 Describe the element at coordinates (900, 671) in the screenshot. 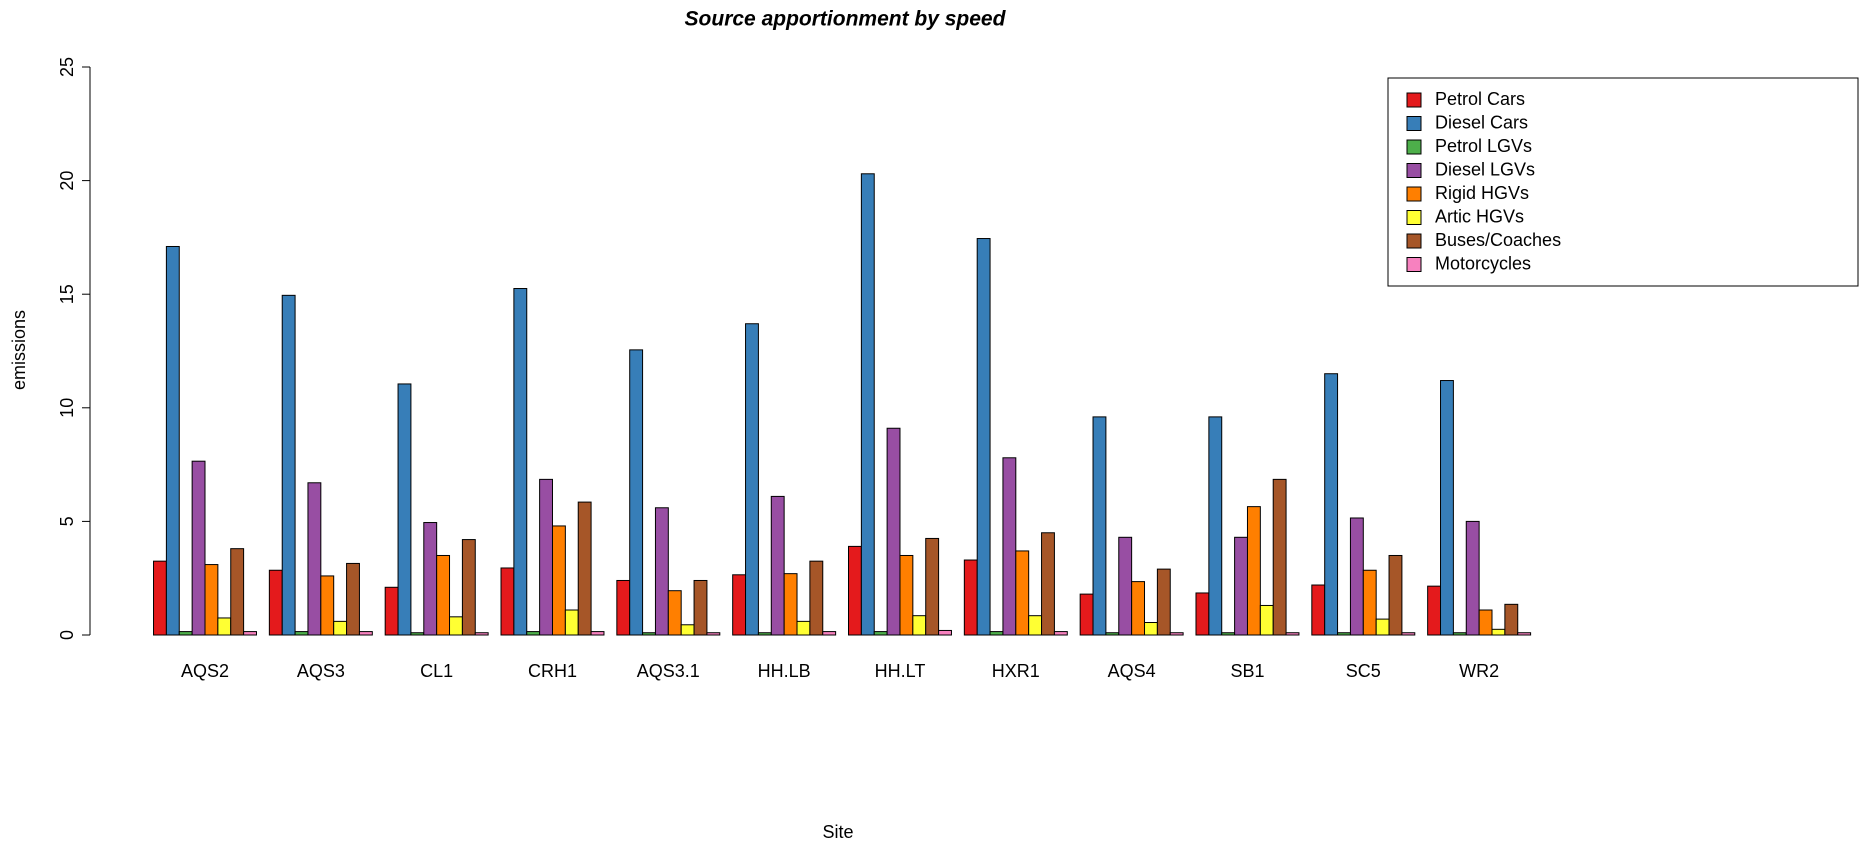

I see `x-tick-label: HH.LT` at that location.